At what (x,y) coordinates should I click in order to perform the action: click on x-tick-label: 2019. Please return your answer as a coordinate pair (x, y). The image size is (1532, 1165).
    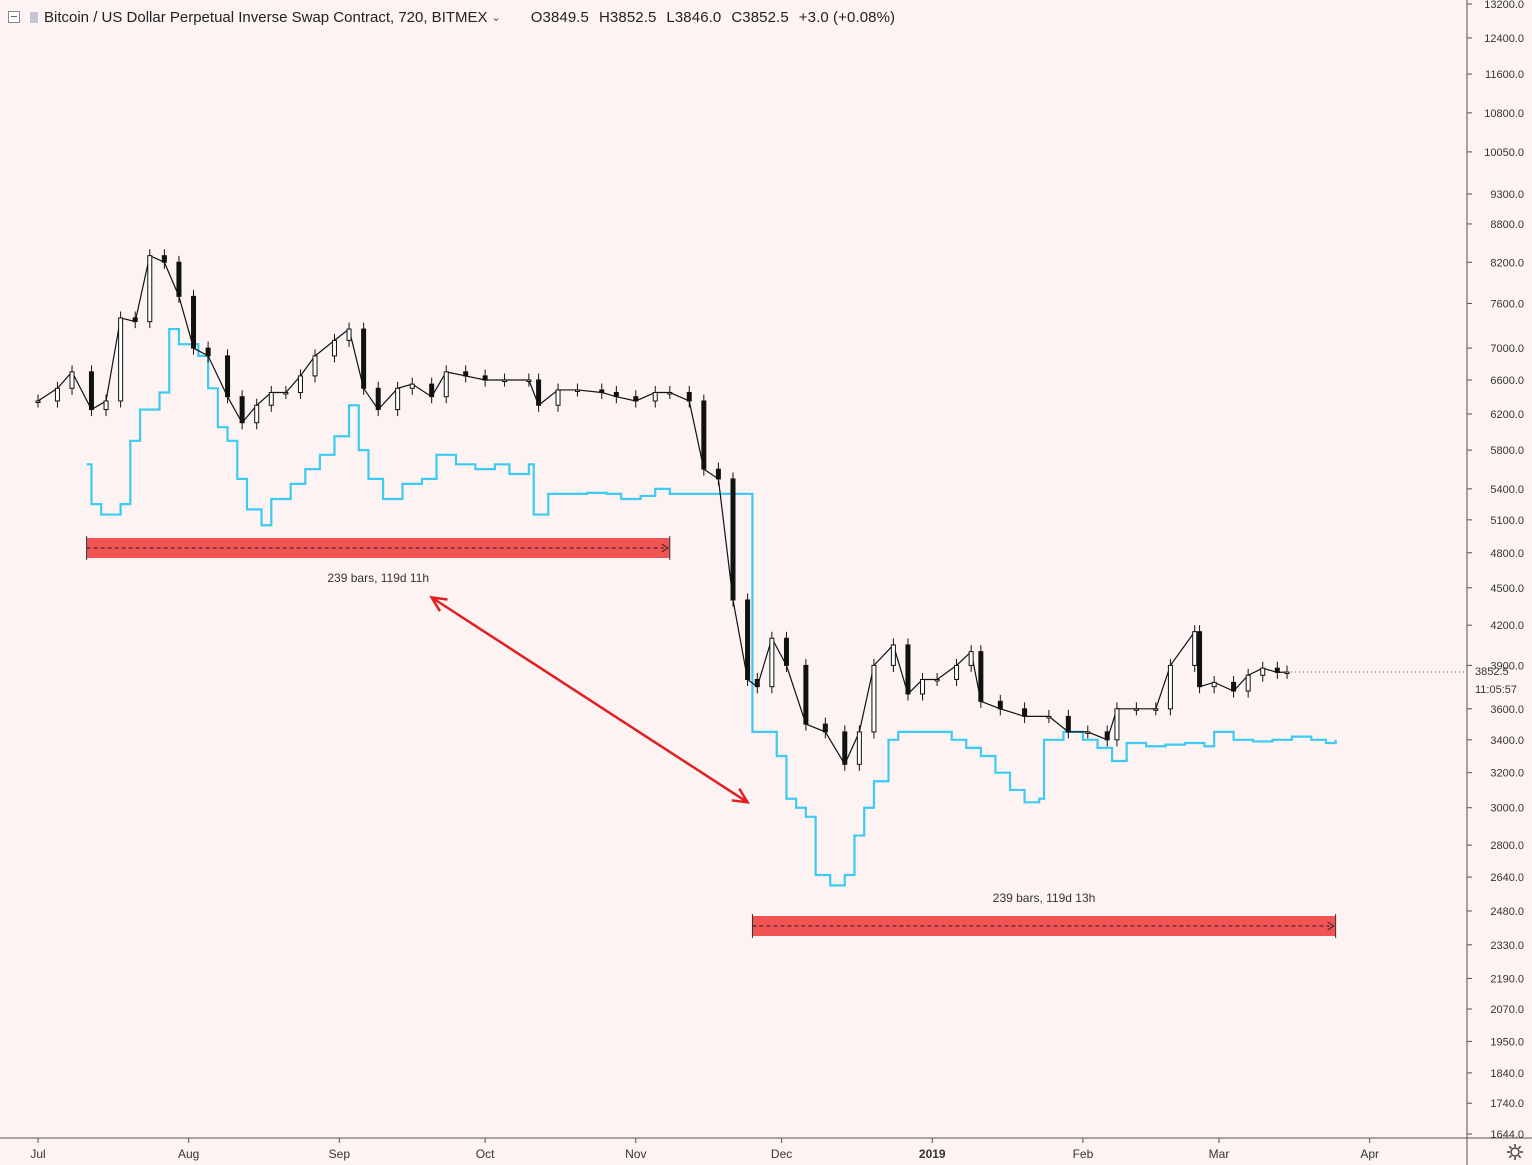
    Looking at the image, I should click on (932, 1154).